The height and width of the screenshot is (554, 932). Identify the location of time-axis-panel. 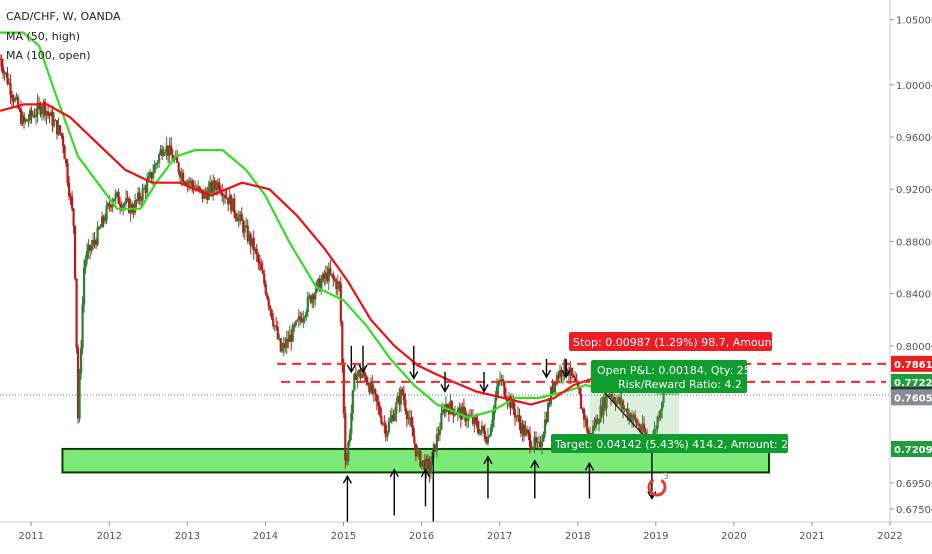
(466, 536).